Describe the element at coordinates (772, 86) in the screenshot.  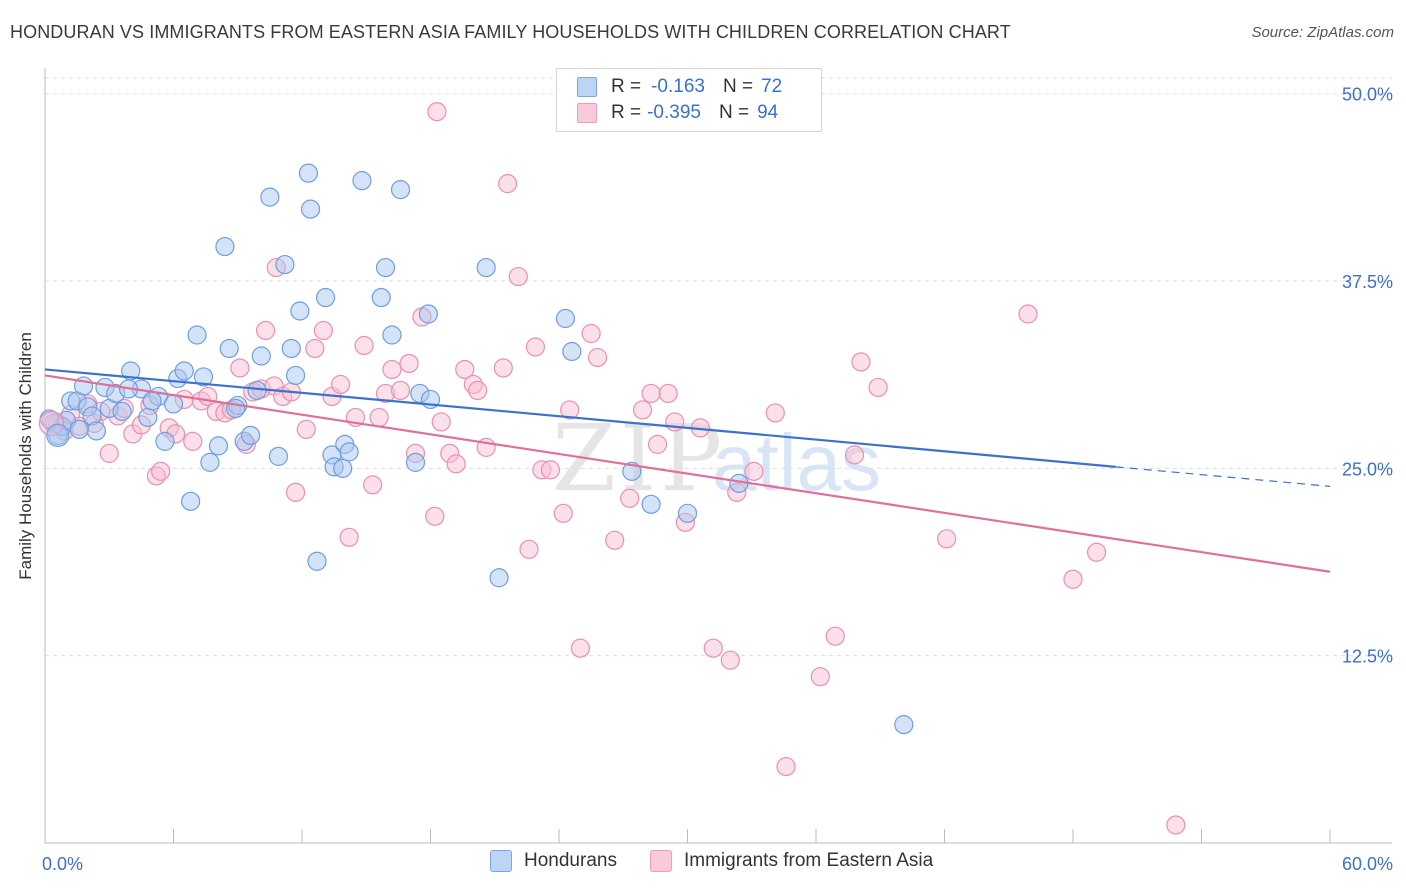
I see `n-value: 72` at that location.